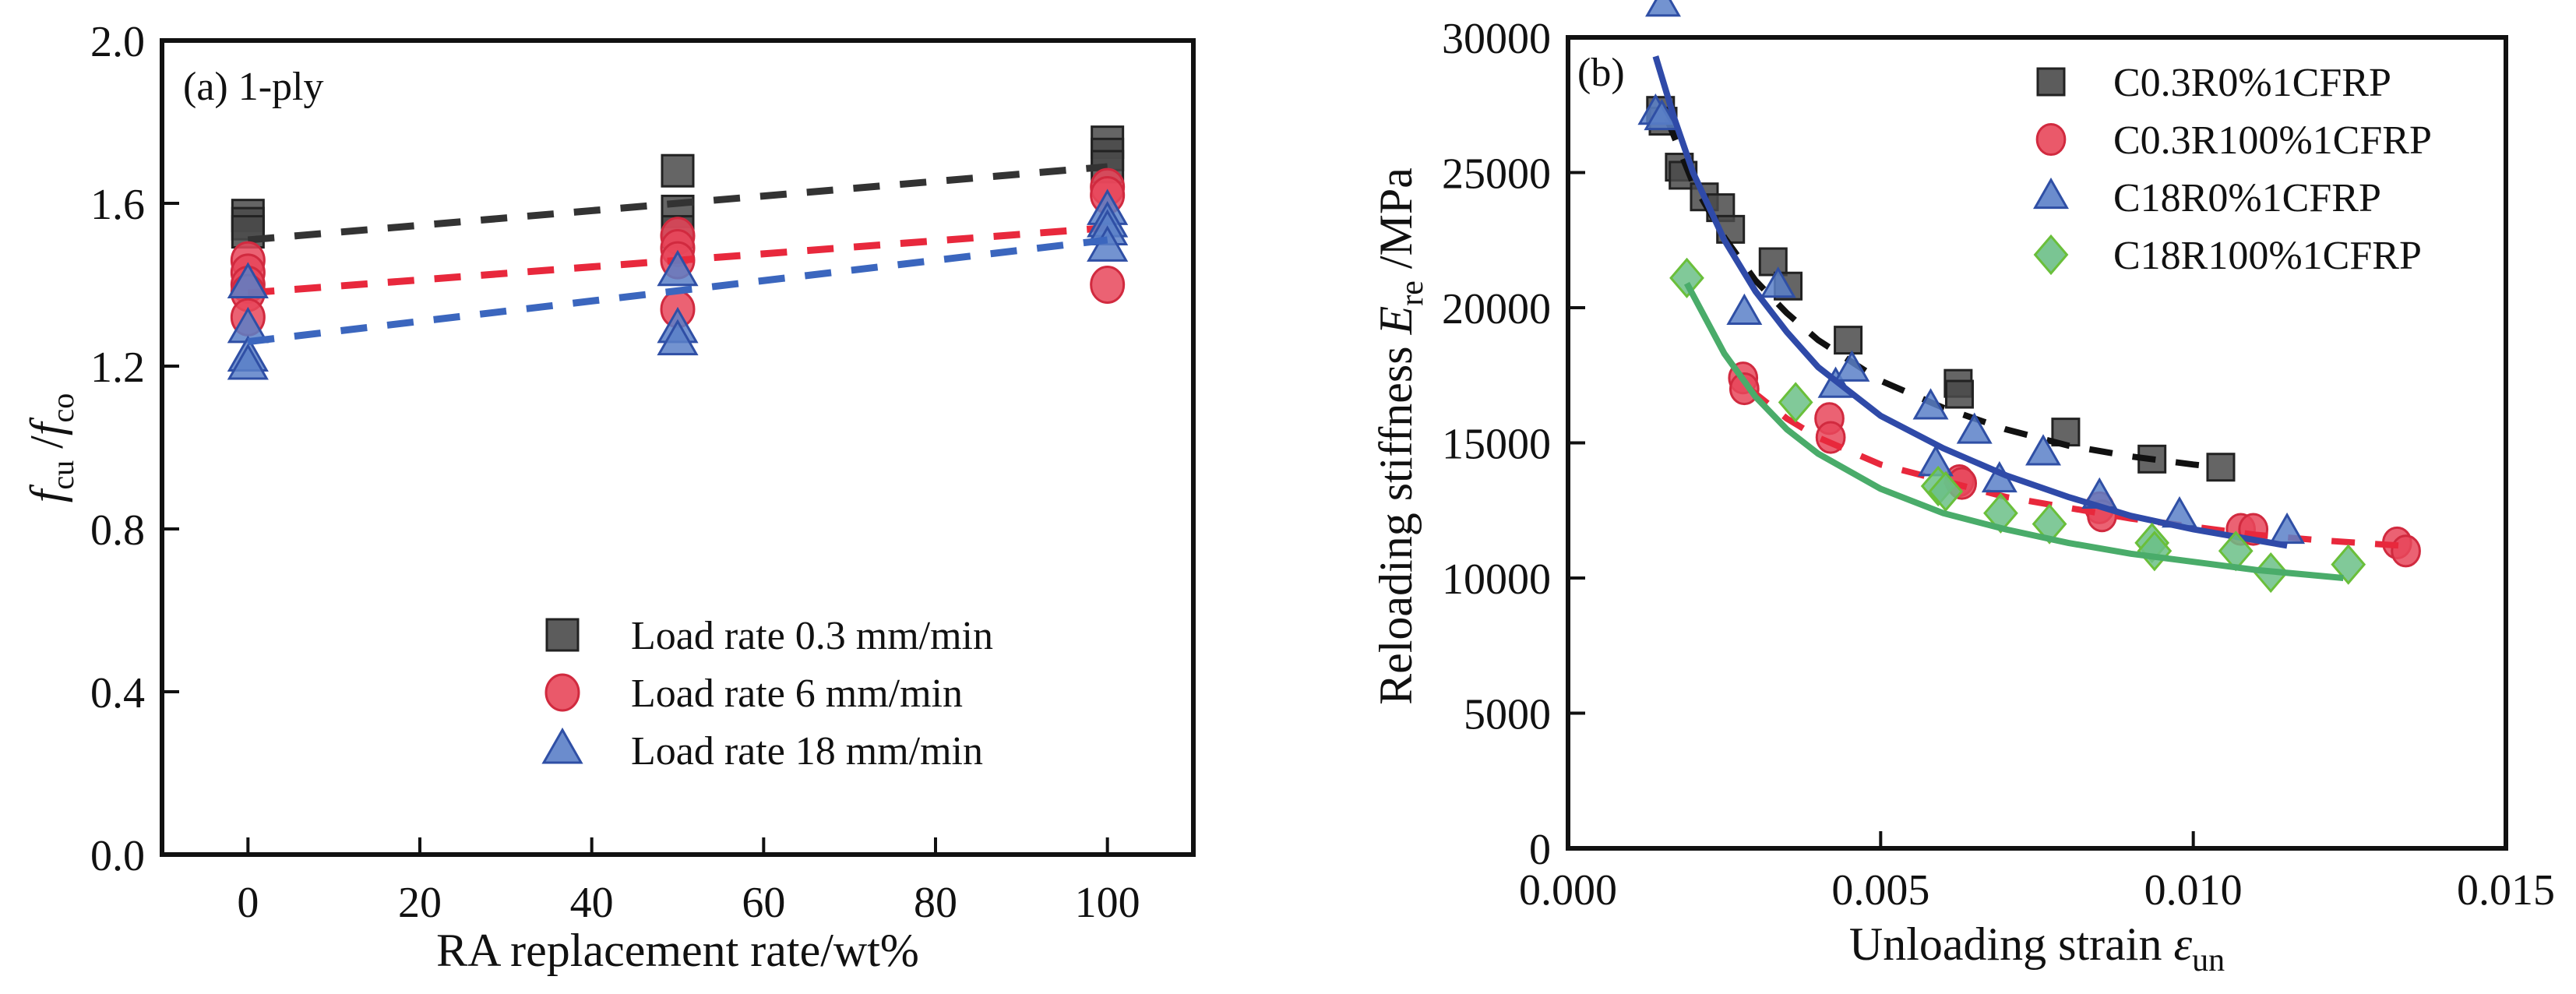  I want to click on y-tick-label: 0.0, so click(117, 856).